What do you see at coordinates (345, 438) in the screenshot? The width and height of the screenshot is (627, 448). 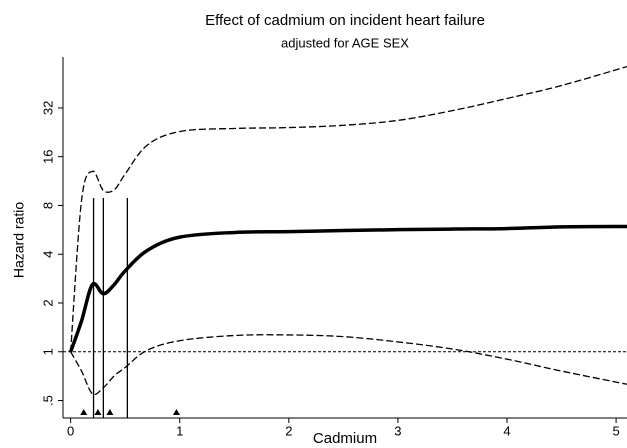 I see `x-axis-title: Cadmium` at bounding box center [345, 438].